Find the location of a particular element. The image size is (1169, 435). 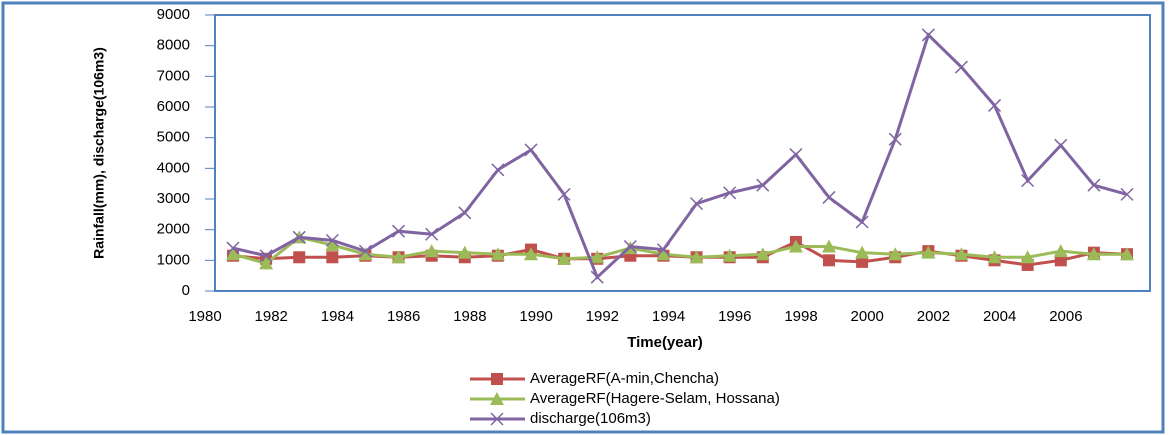

legend-label: AverageRF(A-min,Chencha) is located at coordinates (624, 378).